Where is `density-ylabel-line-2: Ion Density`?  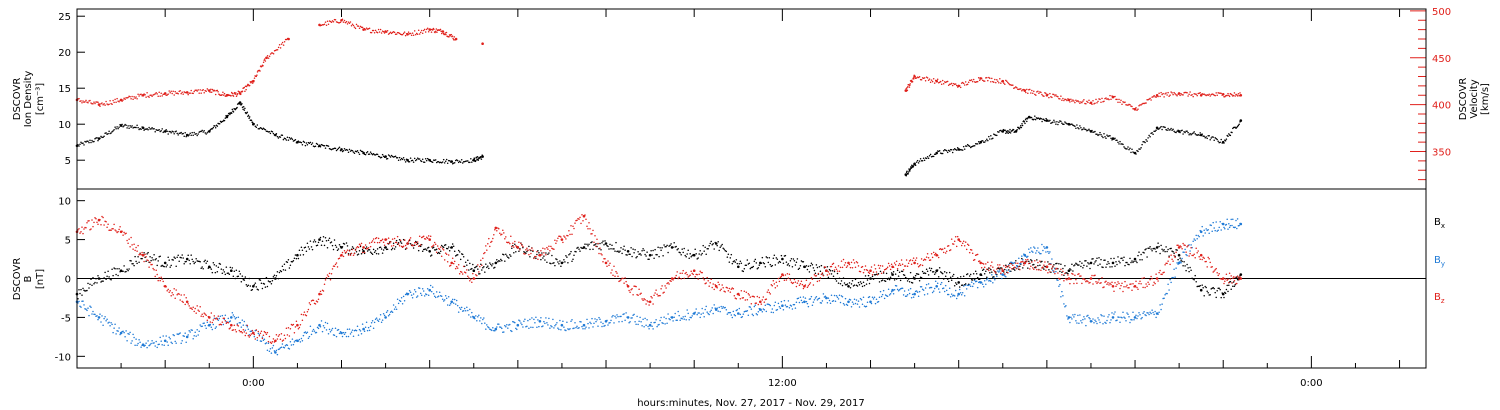
density-ylabel-line-2: Ion Density is located at coordinates (28, 99).